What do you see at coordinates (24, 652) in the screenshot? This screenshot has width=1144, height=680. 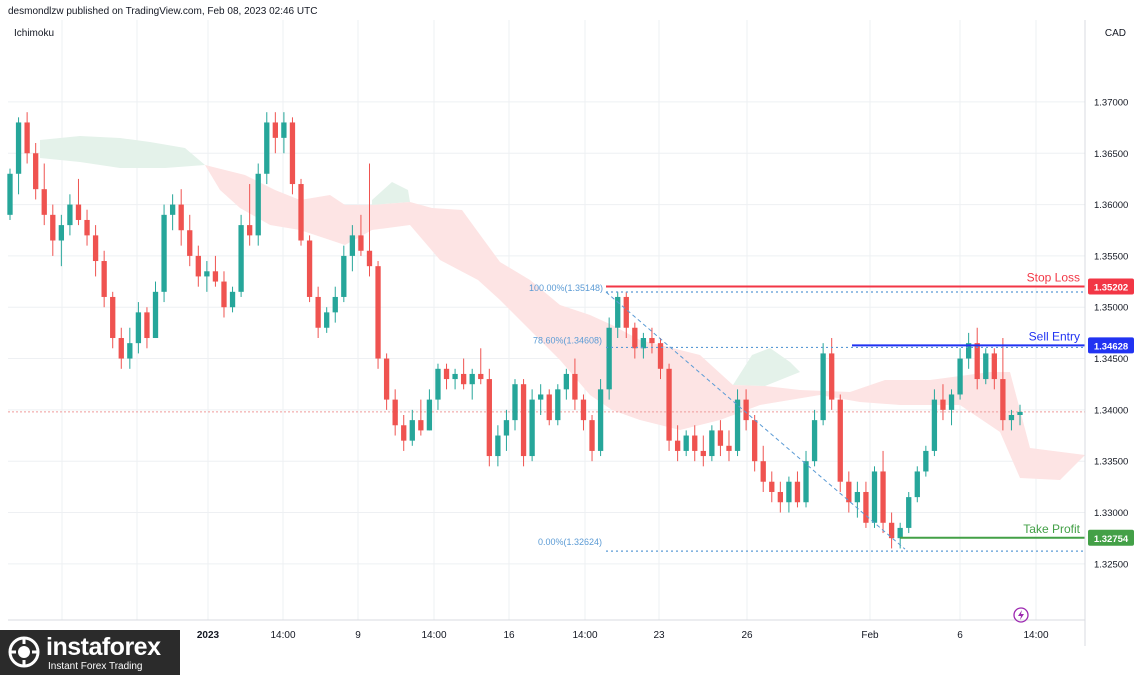 I see `logo-icon` at bounding box center [24, 652].